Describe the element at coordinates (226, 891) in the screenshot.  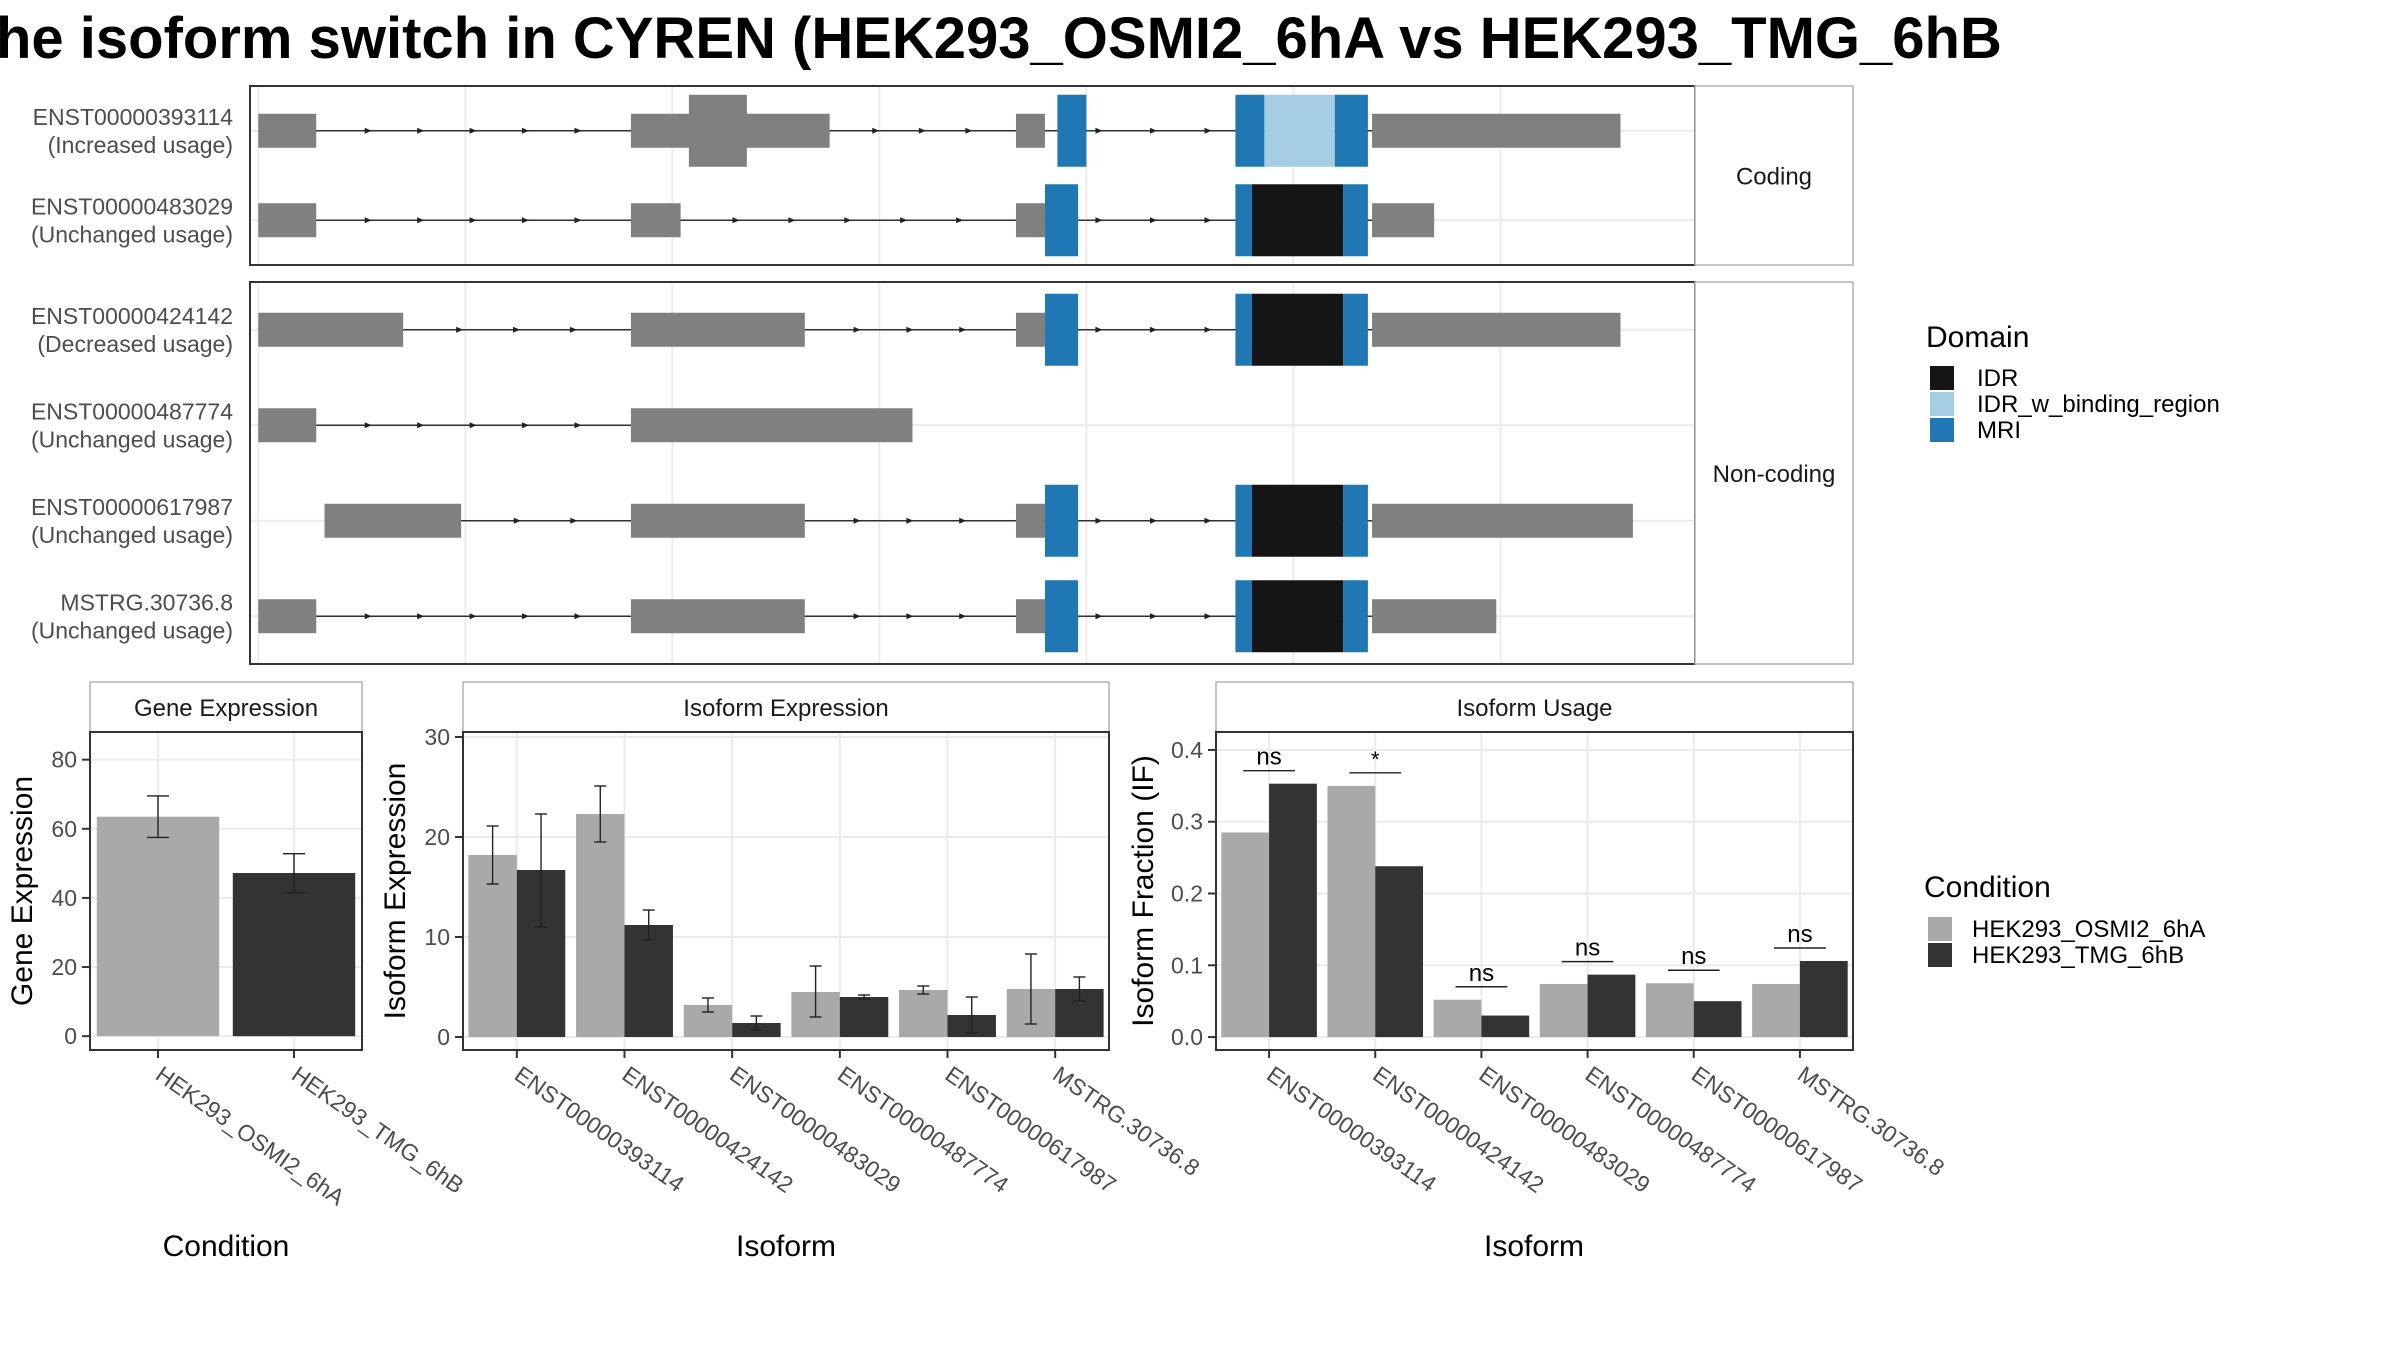
I see `bar-panel-border` at that location.